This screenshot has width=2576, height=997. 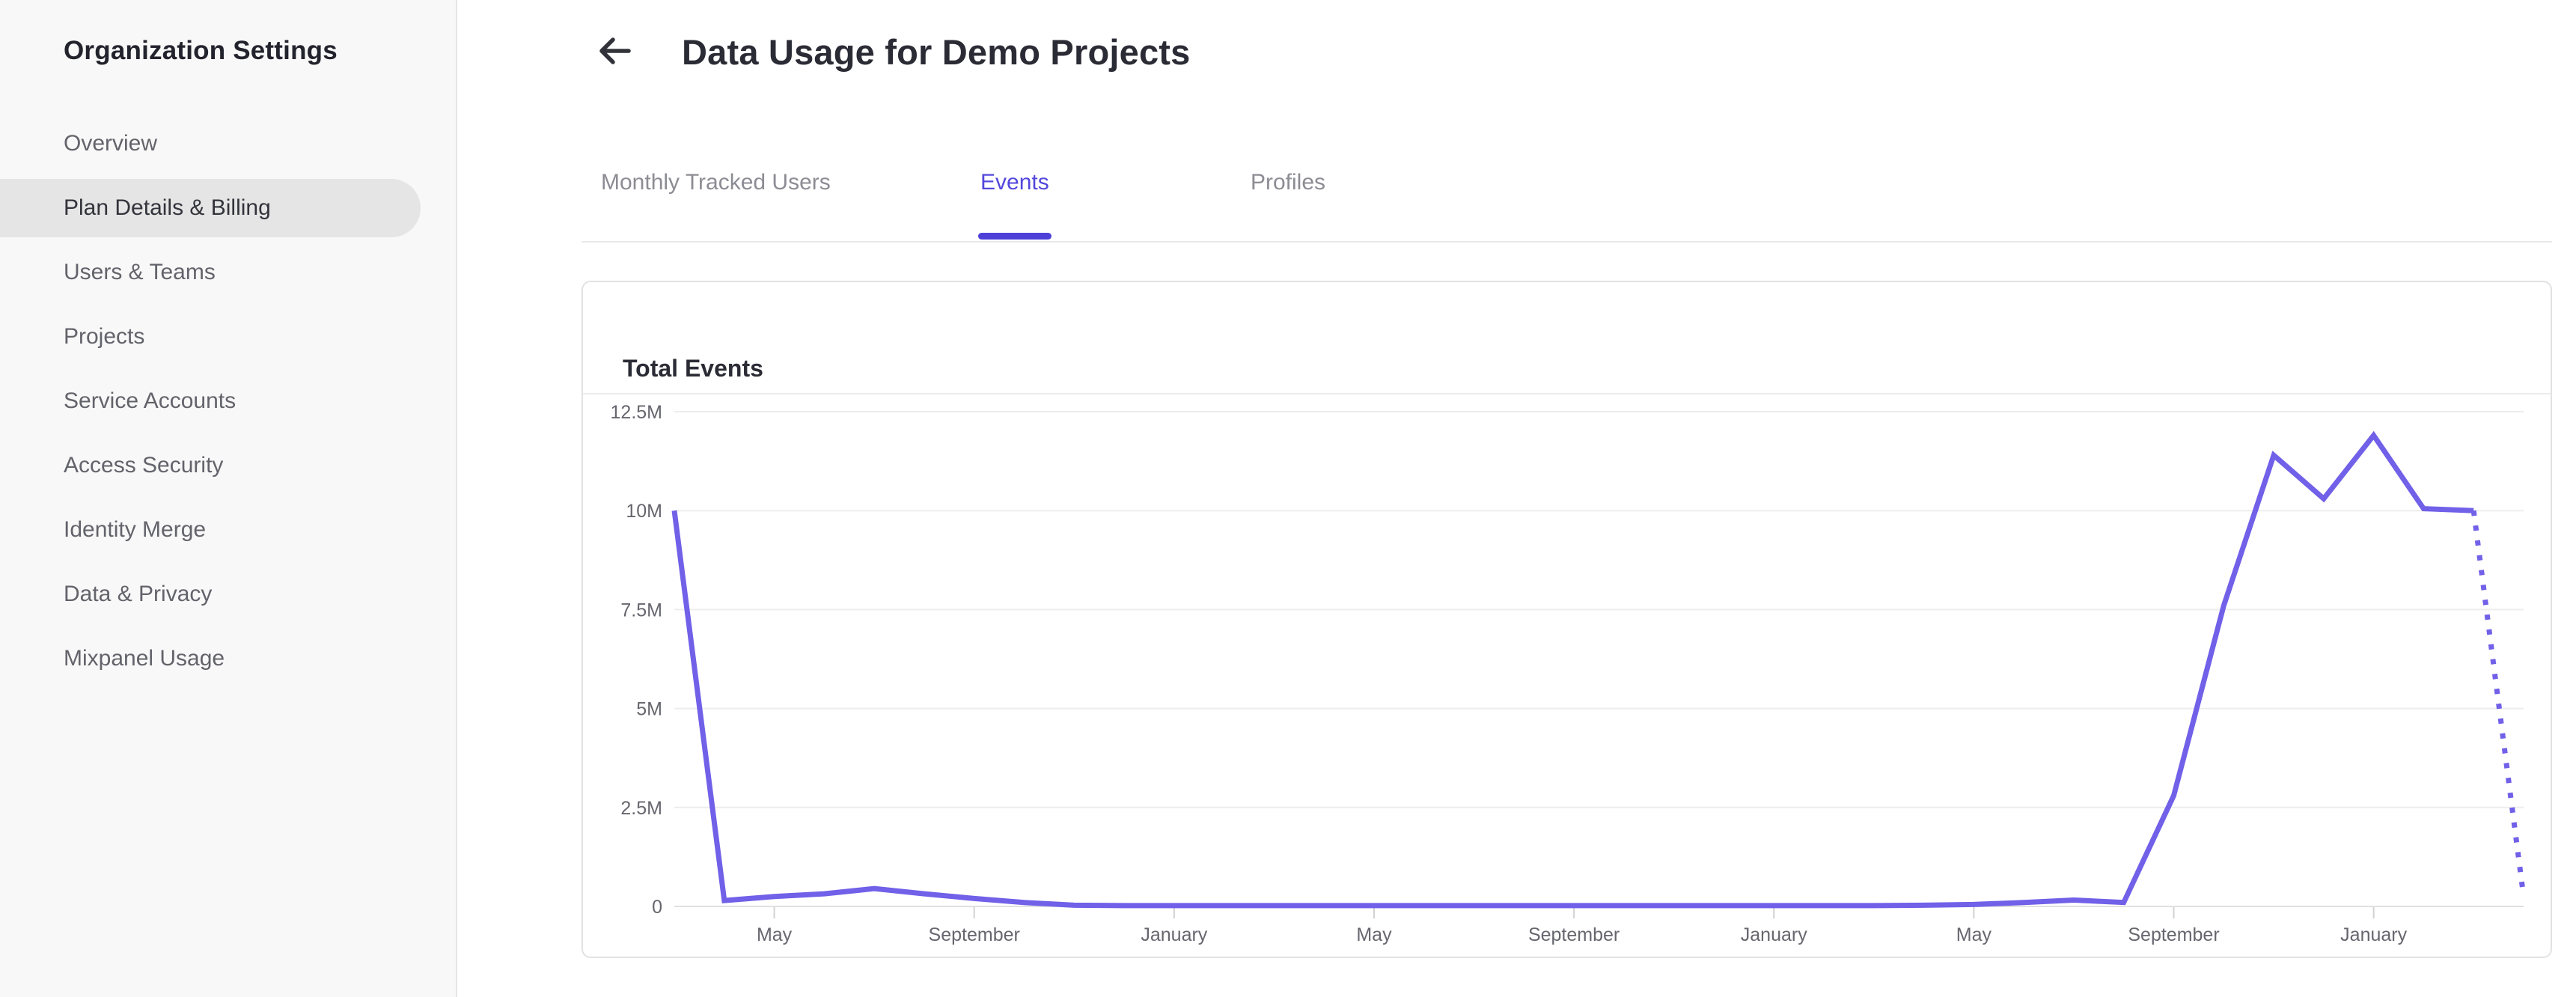 What do you see at coordinates (150, 400) in the screenshot?
I see `sidebar-item-label: Service Accounts` at bounding box center [150, 400].